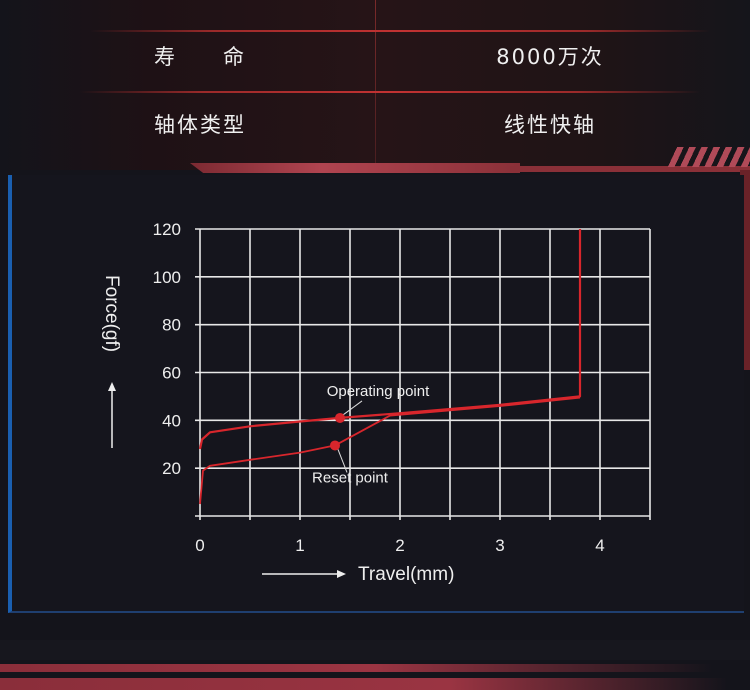 The width and height of the screenshot is (750, 690). Describe the element at coordinates (341, 574) in the screenshot. I see `x-arrow-head` at that location.